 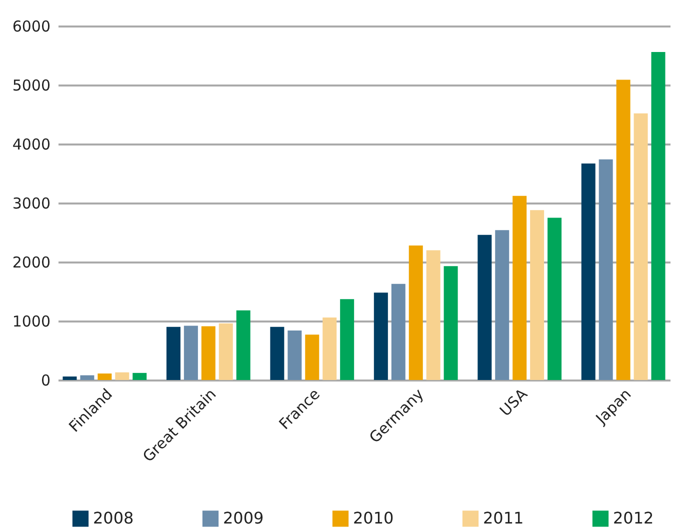 I want to click on y-tick-label: 4000, so click(x=31, y=145).